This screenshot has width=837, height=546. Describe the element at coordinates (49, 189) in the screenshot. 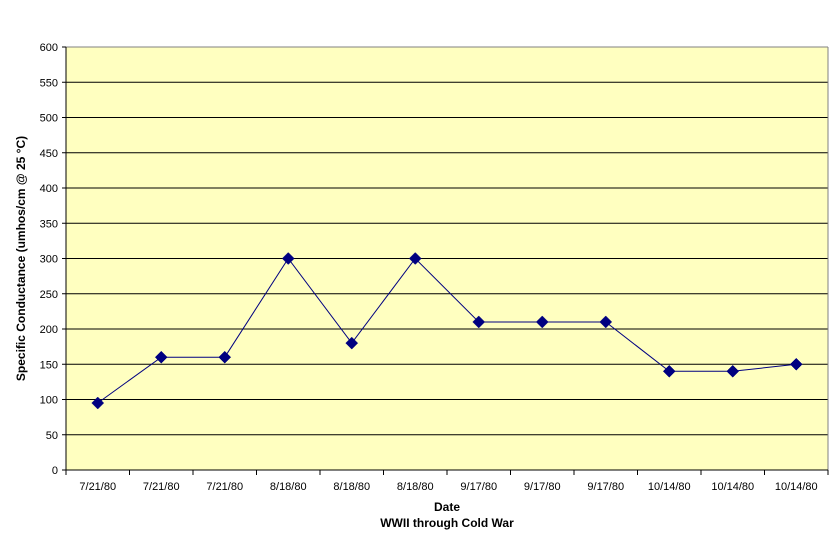

I see `y-tick-label: 400` at that location.